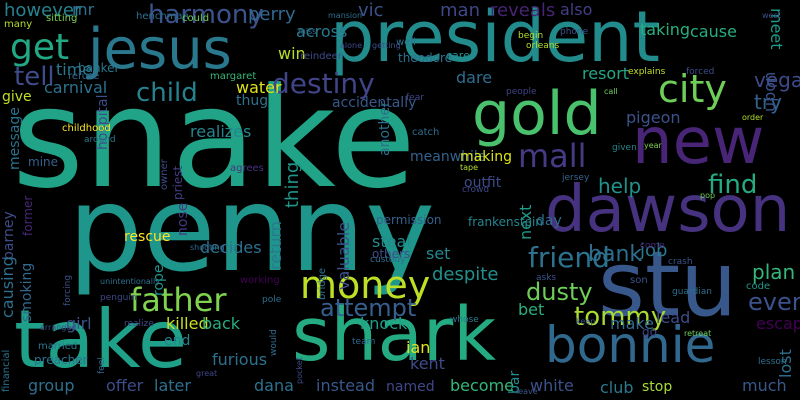 The width and height of the screenshot is (800, 400). What do you see at coordinates (505, 222) in the screenshot?
I see `word-pop: frankenstein` at bounding box center [505, 222].